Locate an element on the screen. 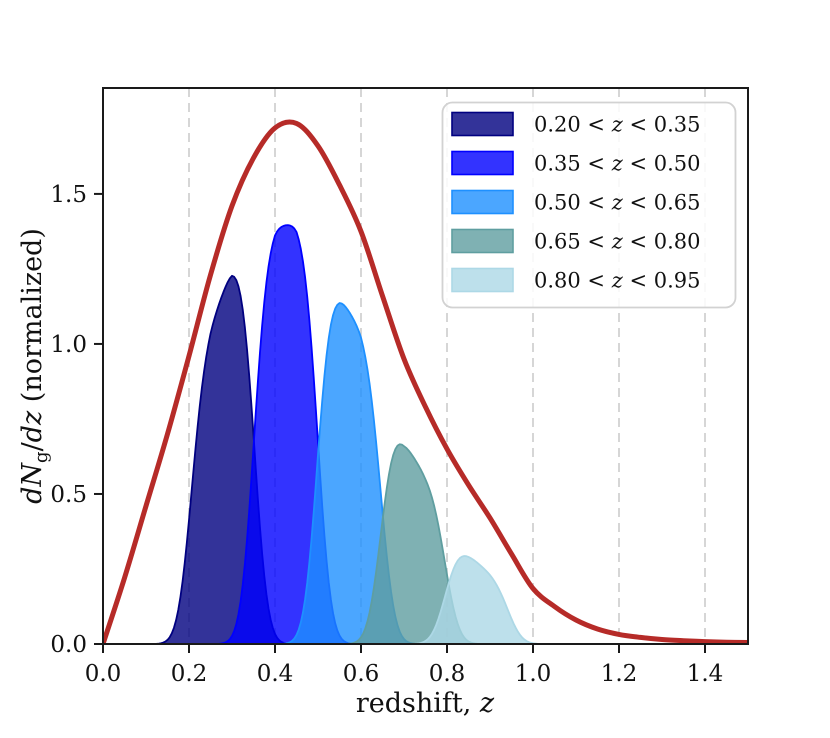 The height and width of the screenshot is (738, 830). y-tick-label: 1.5 is located at coordinates (68, 195).